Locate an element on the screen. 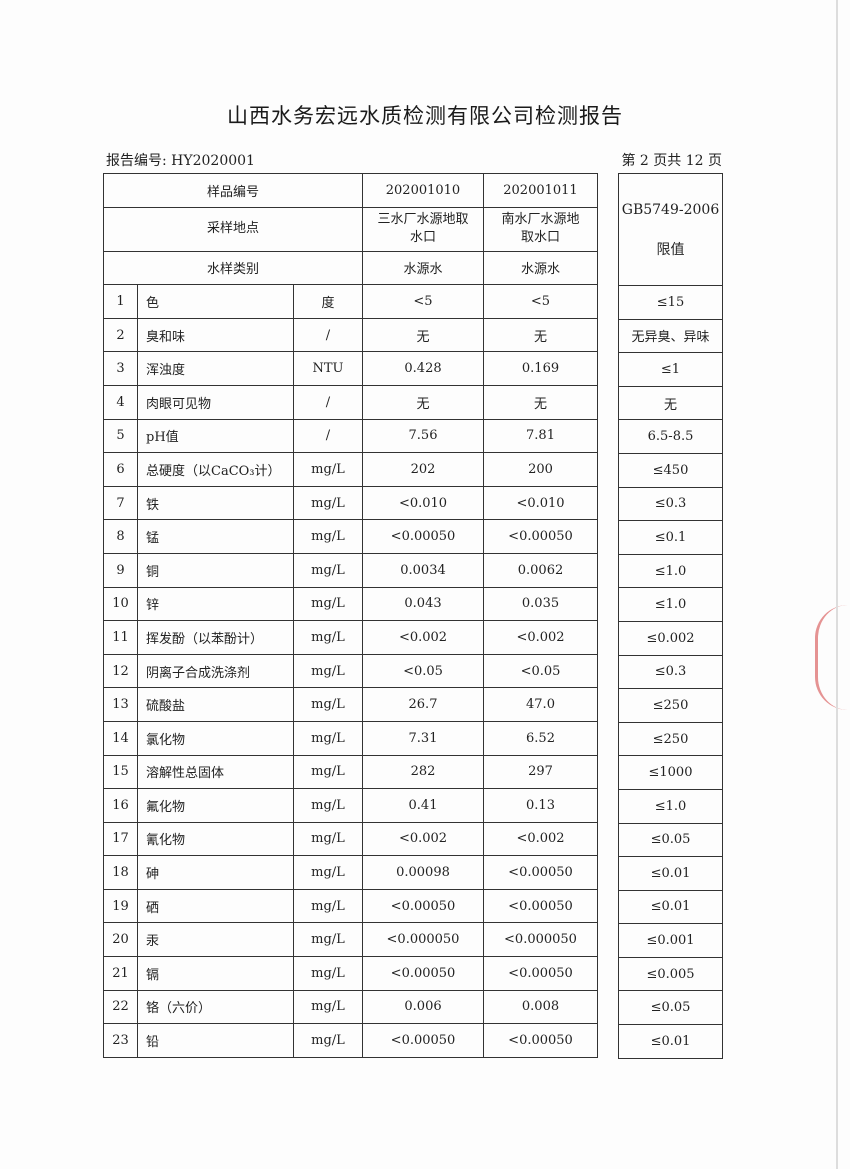 The height and width of the screenshot is (1169, 850). item-name: 肉眼可见物 is located at coordinates (215, 402).